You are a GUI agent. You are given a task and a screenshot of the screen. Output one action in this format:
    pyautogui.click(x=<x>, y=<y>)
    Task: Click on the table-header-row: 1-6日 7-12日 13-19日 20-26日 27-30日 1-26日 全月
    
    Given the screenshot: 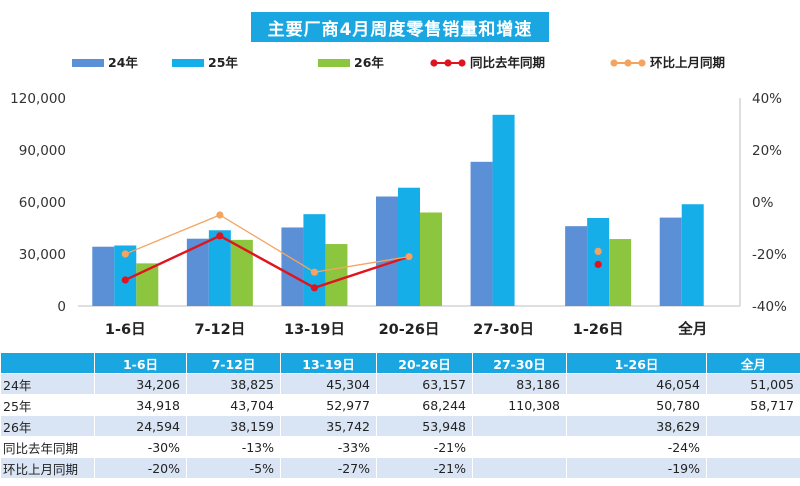 What is the action you would take?
    pyautogui.click(x=400, y=363)
    